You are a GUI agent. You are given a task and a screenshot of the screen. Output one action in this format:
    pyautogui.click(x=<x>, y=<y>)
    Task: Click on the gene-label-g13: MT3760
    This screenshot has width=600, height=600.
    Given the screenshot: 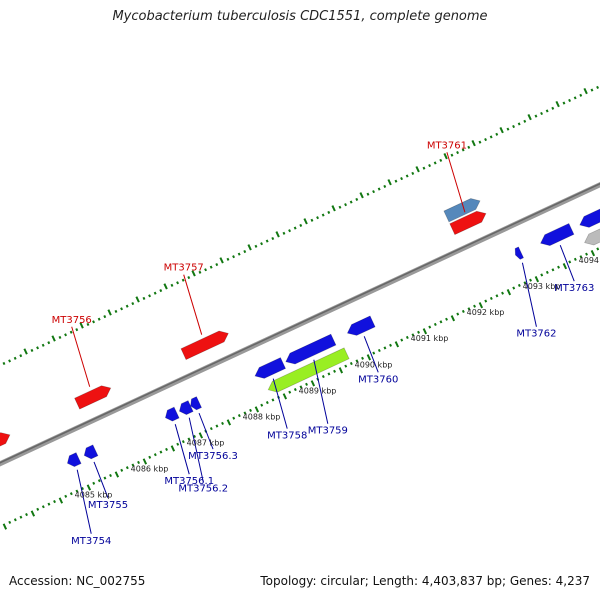 What is the action you would take?
    pyautogui.click(x=378, y=379)
    